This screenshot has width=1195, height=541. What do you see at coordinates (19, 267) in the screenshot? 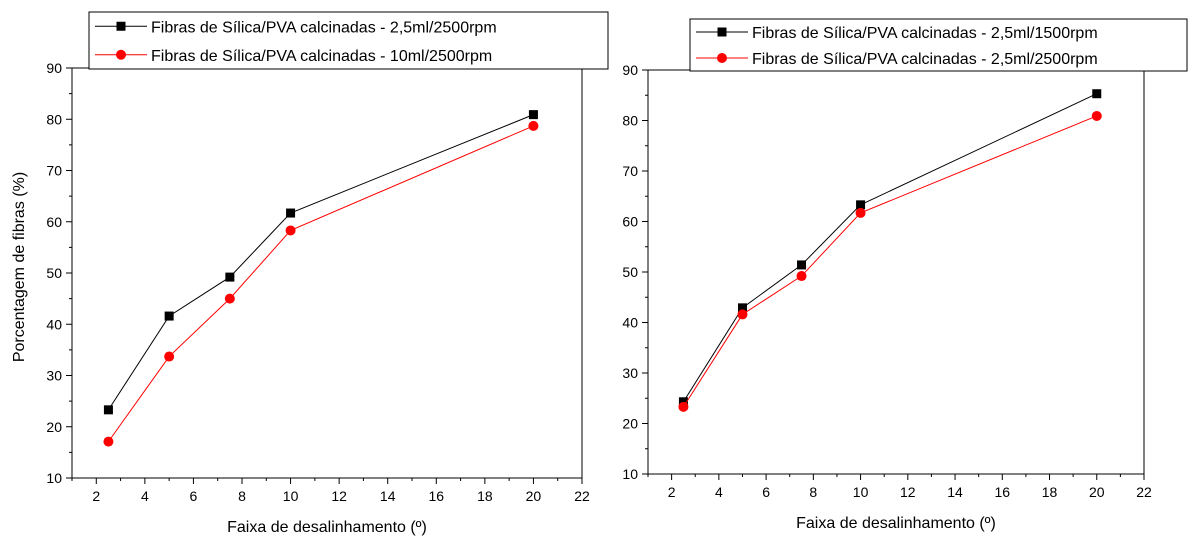
I see `y-axis-label: Porcentagem de fibras (%)` at bounding box center [19, 267].